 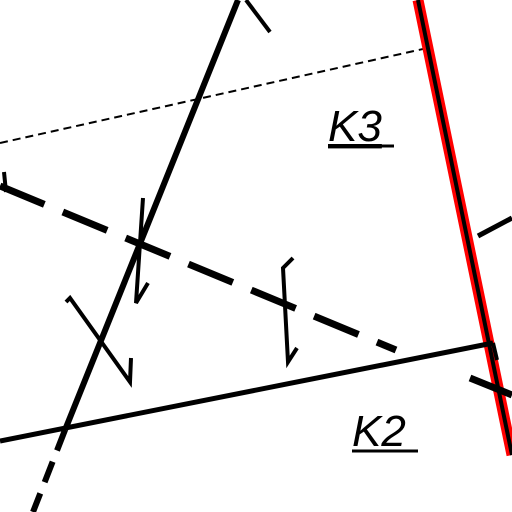 What do you see at coordinates (494, 227) in the screenshot?
I see `boundary-tick` at bounding box center [494, 227].